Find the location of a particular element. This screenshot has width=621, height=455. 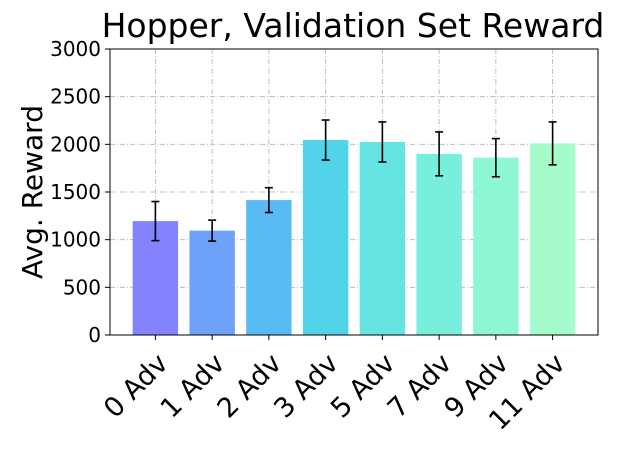

x-tick-label: 7 Adv is located at coordinates (420, 386).